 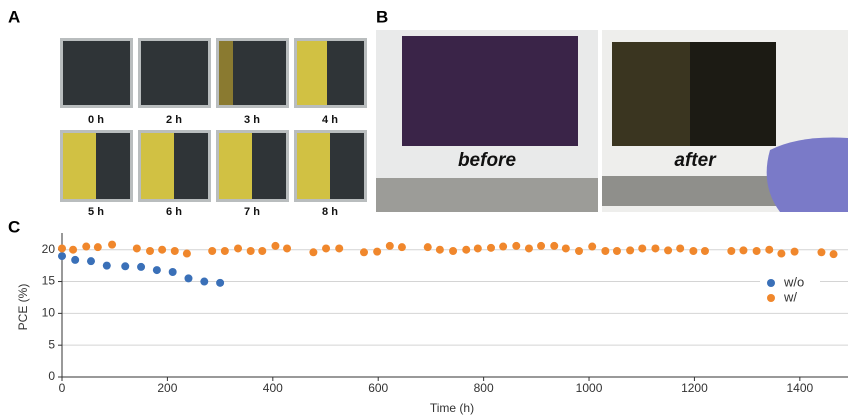 What do you see at coordinates (695, 160) in the screenshot?
I see `photo-caption: after` at bounding box center [695, 160].